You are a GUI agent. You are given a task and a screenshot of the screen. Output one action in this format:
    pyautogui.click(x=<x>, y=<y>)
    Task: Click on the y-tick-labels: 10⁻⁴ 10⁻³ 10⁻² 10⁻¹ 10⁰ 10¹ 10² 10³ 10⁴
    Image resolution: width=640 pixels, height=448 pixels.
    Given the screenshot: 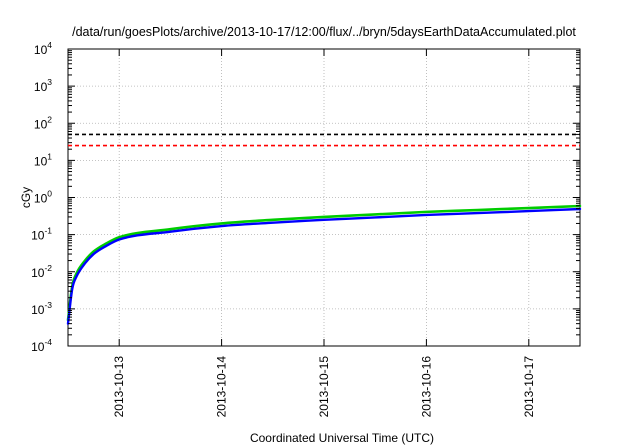 What is the action you would take?
    pyautogui.click(x=41, y=197)
    